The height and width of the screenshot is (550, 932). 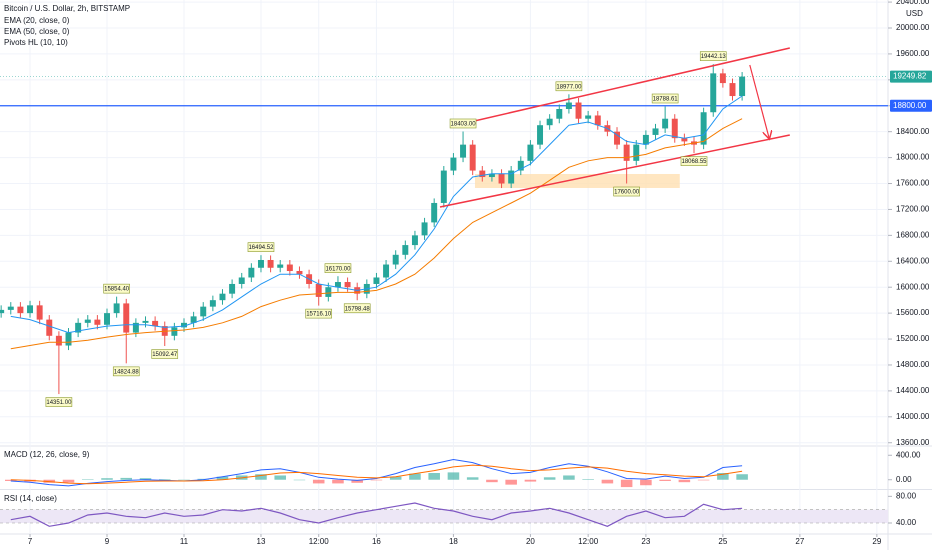 I want to click on x-tick-label: 25, so click(x=722, y=541).